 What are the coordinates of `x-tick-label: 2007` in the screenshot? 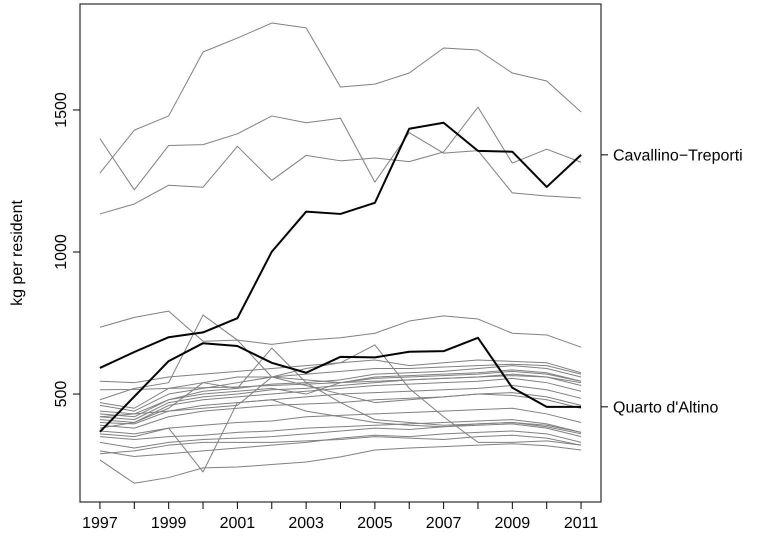 It's located at (444, 523).